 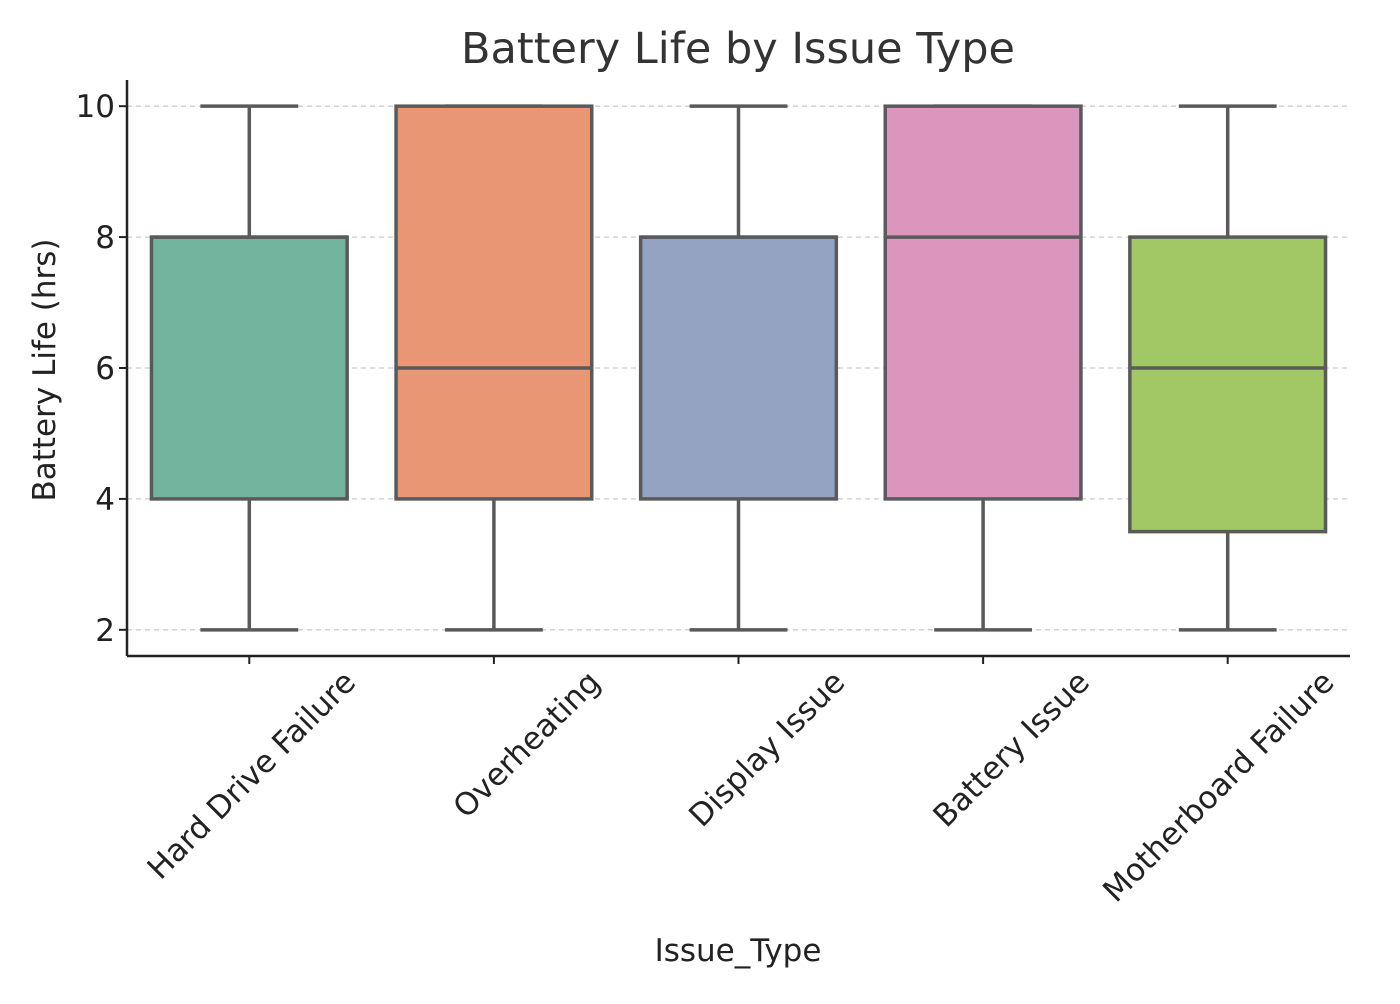 I want to click on box-overheating, so click(x=494, y=368).